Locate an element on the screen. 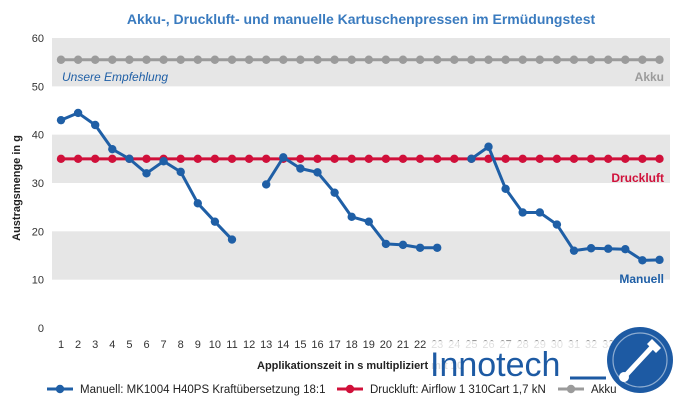 This screenshot has height=416, width=691. annotation-manuell: Manuell is located at coordinates (641, 279).